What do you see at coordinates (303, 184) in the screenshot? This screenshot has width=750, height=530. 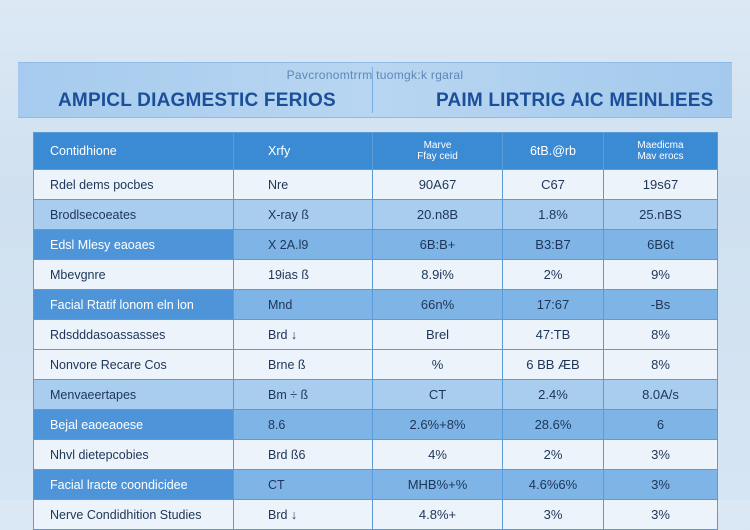 I see `table-cell: Nre` at bounding box center [303, 184].